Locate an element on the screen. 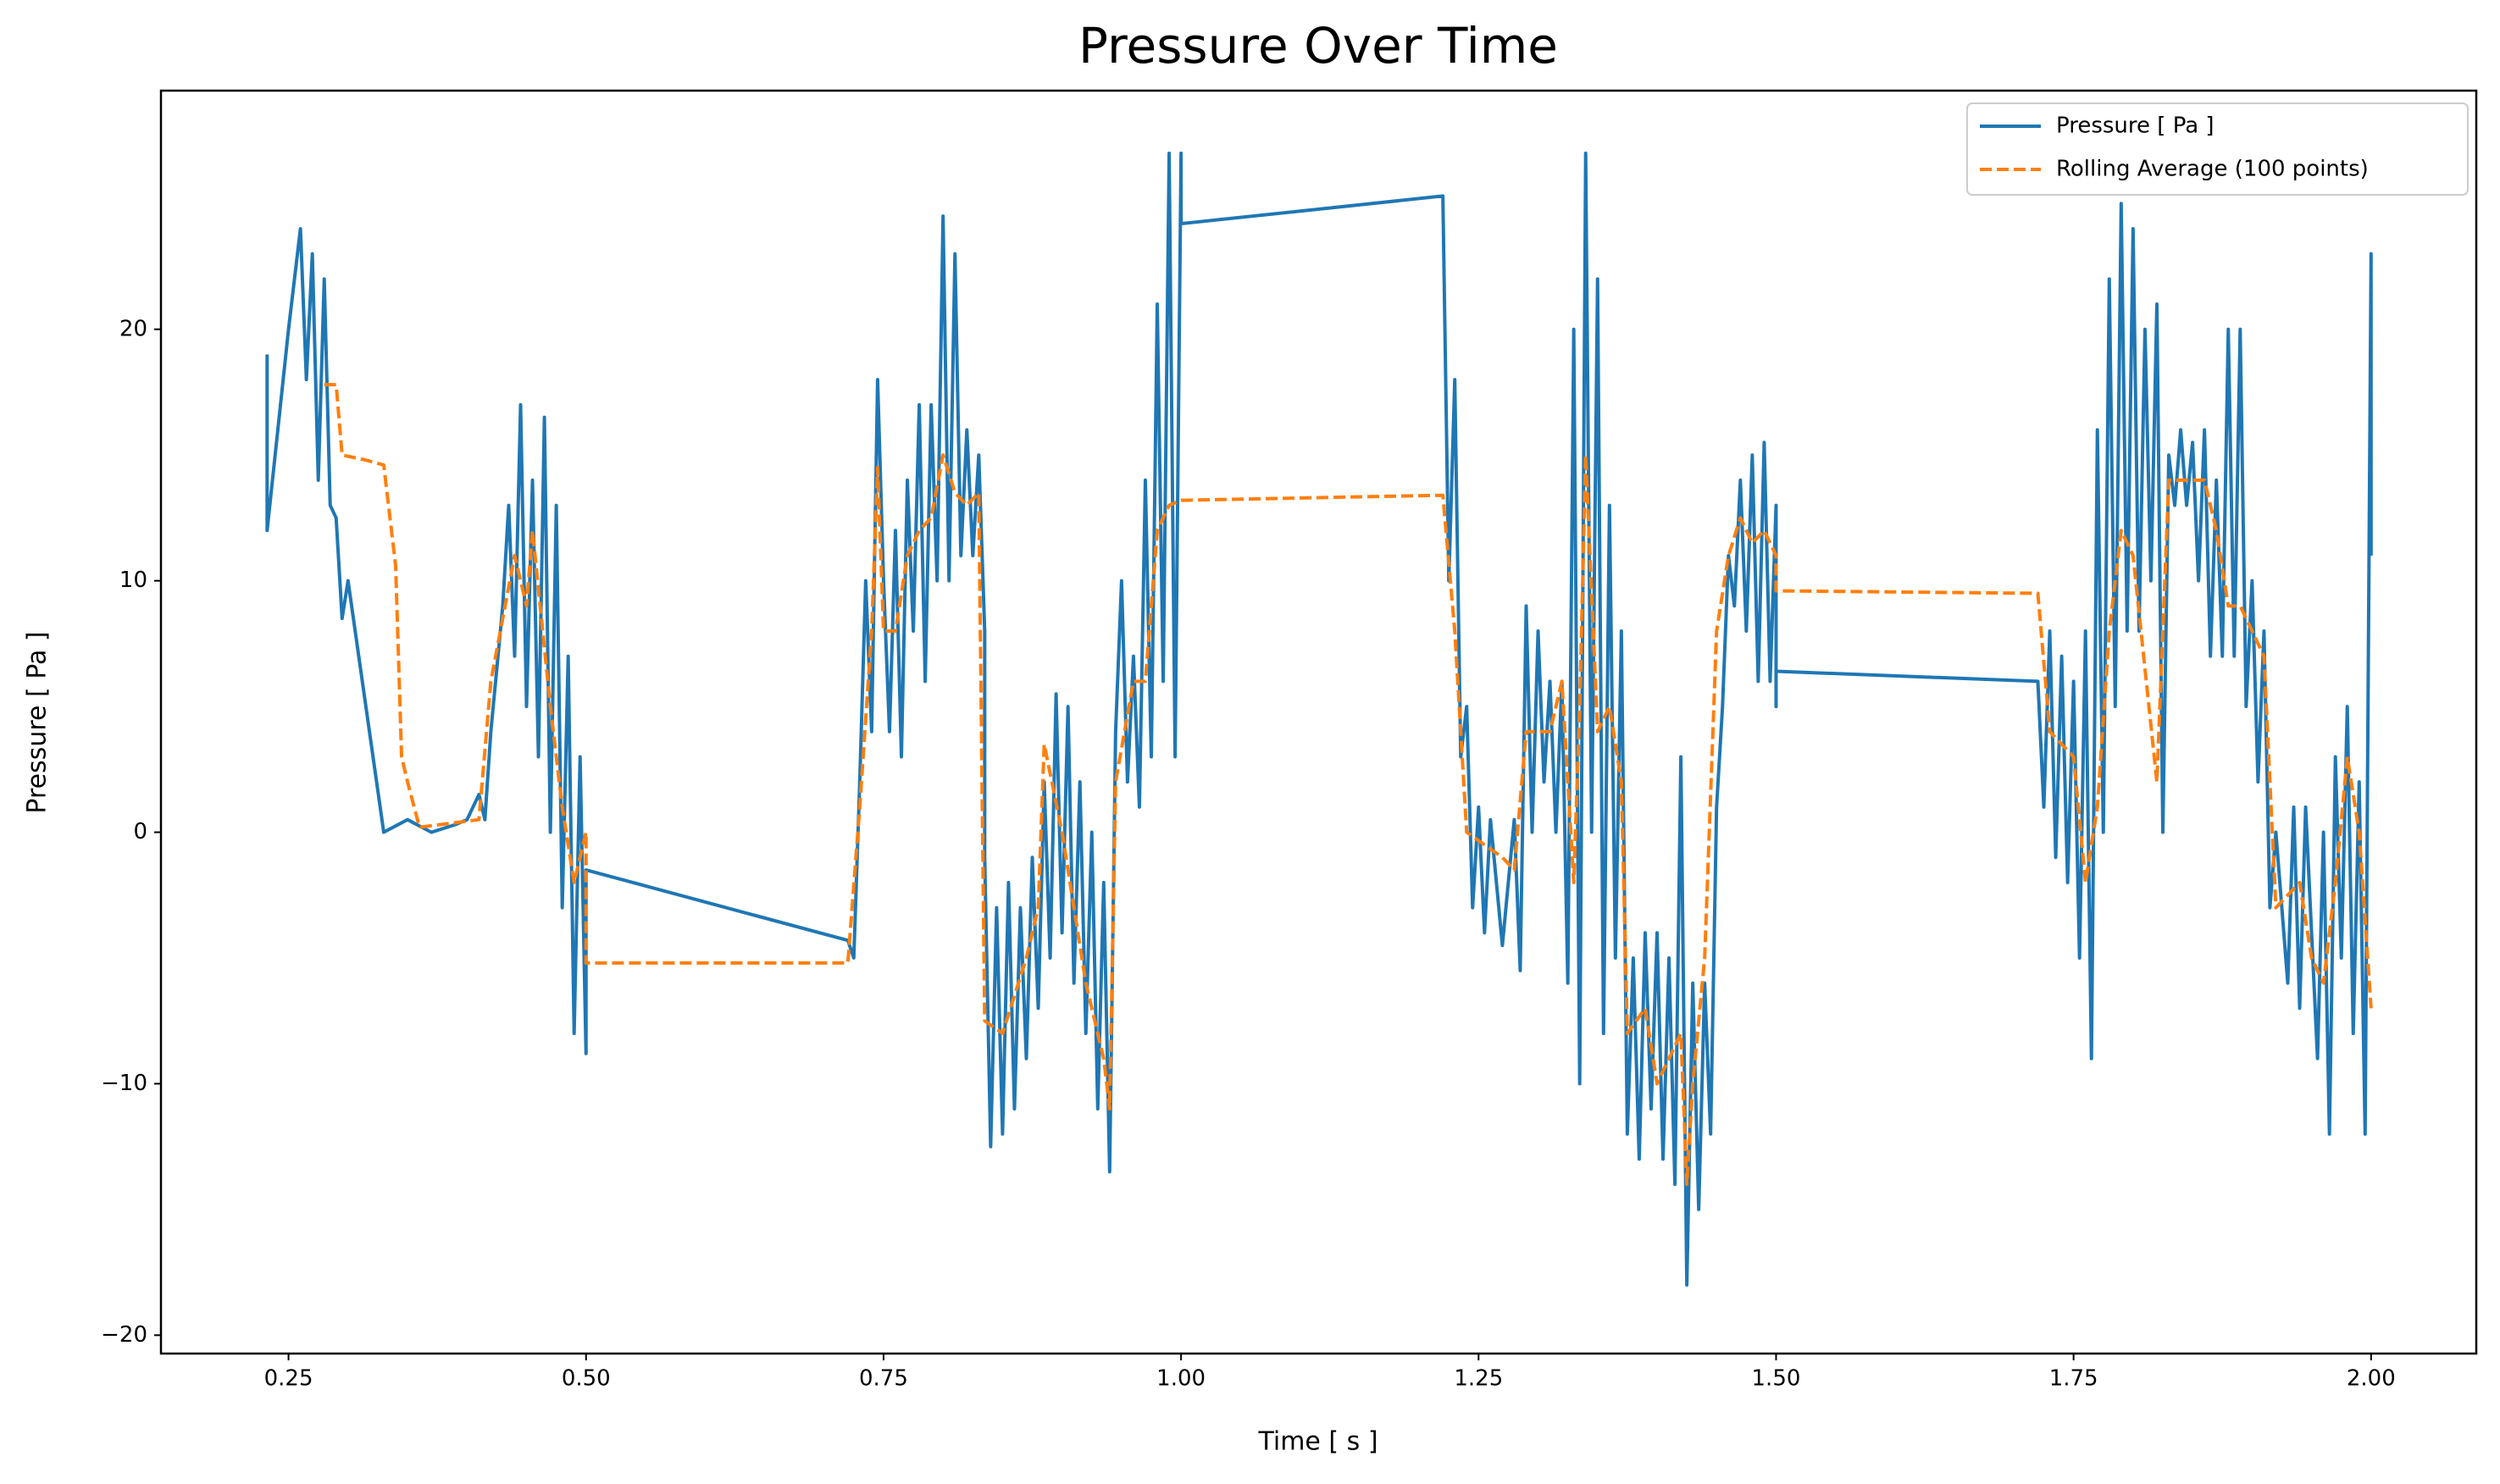  x-tick-label: 1.50 is located at coordinates (1776, 1379).